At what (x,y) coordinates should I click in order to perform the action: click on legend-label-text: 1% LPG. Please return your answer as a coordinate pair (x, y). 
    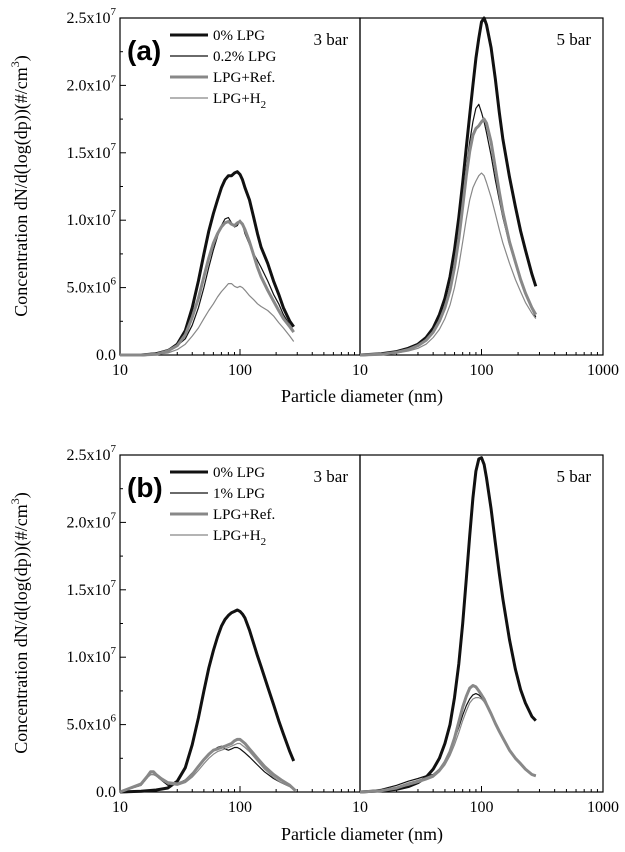
    Looking at the image, I should click on (239, 494).